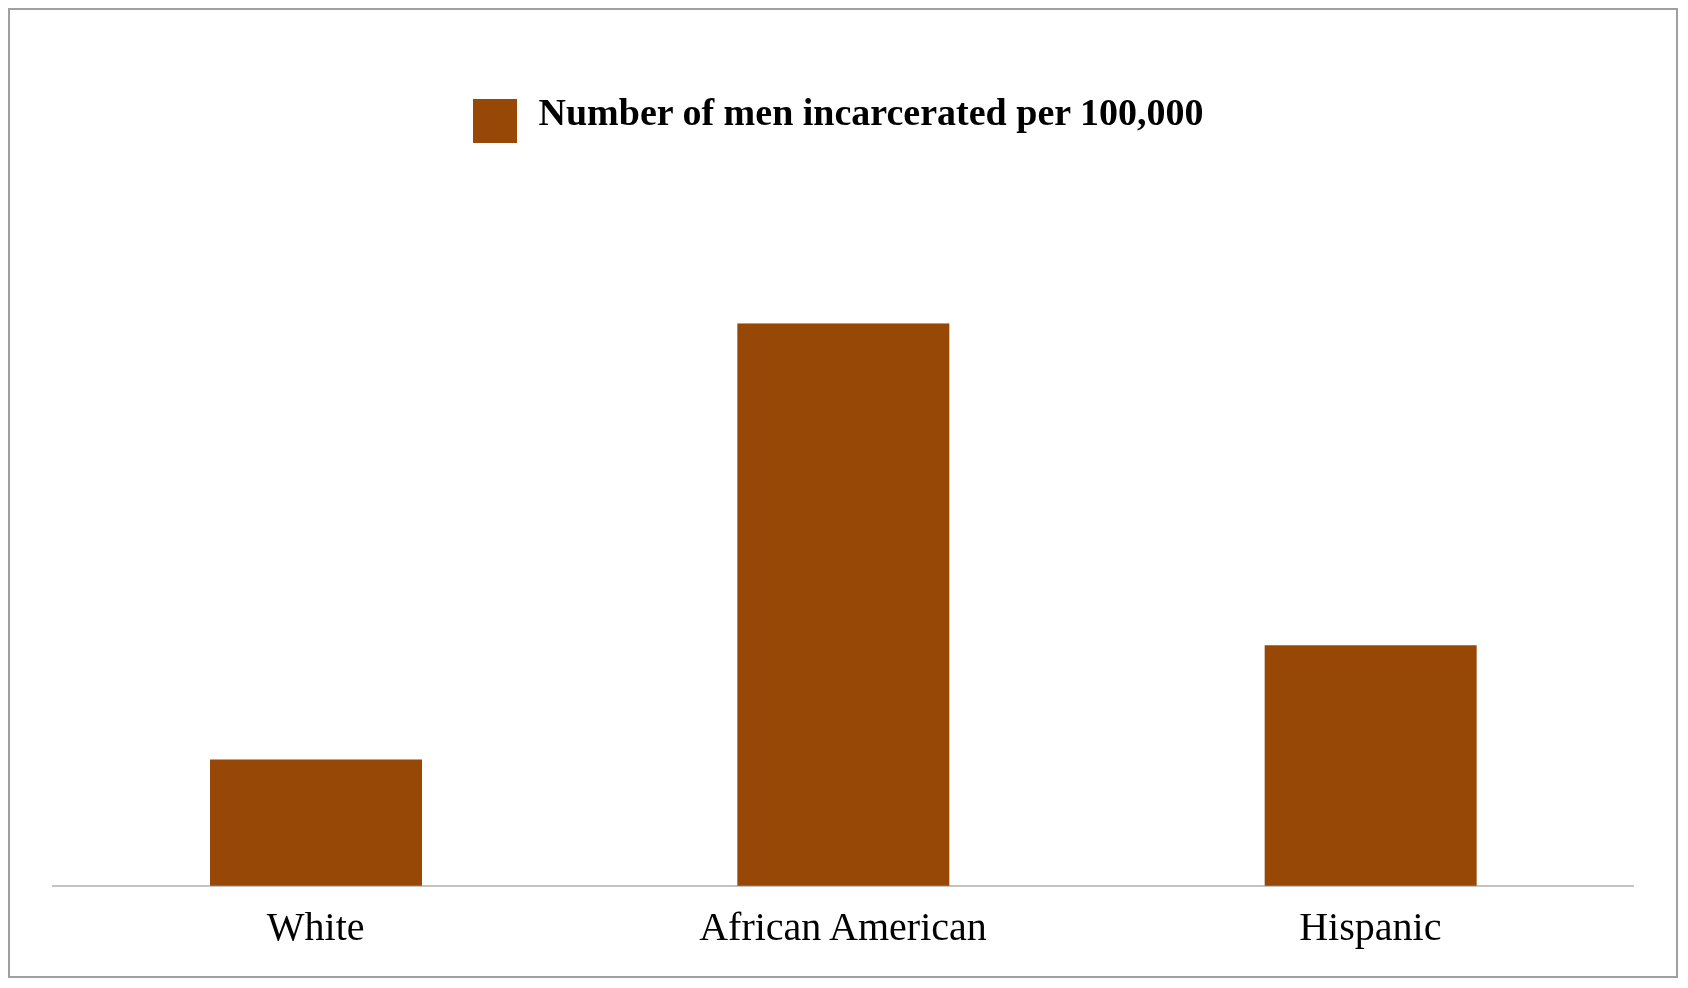 The height and width of the screenshot is (988, 1688). Describe the element at coordinates (871, 112) in the screenshot. I see `legend-label: Number of men incarcerated per 100,000` at that location.